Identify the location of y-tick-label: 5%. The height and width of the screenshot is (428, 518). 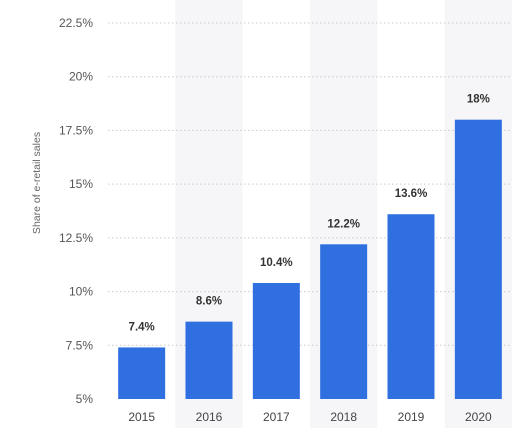
(85, 399).